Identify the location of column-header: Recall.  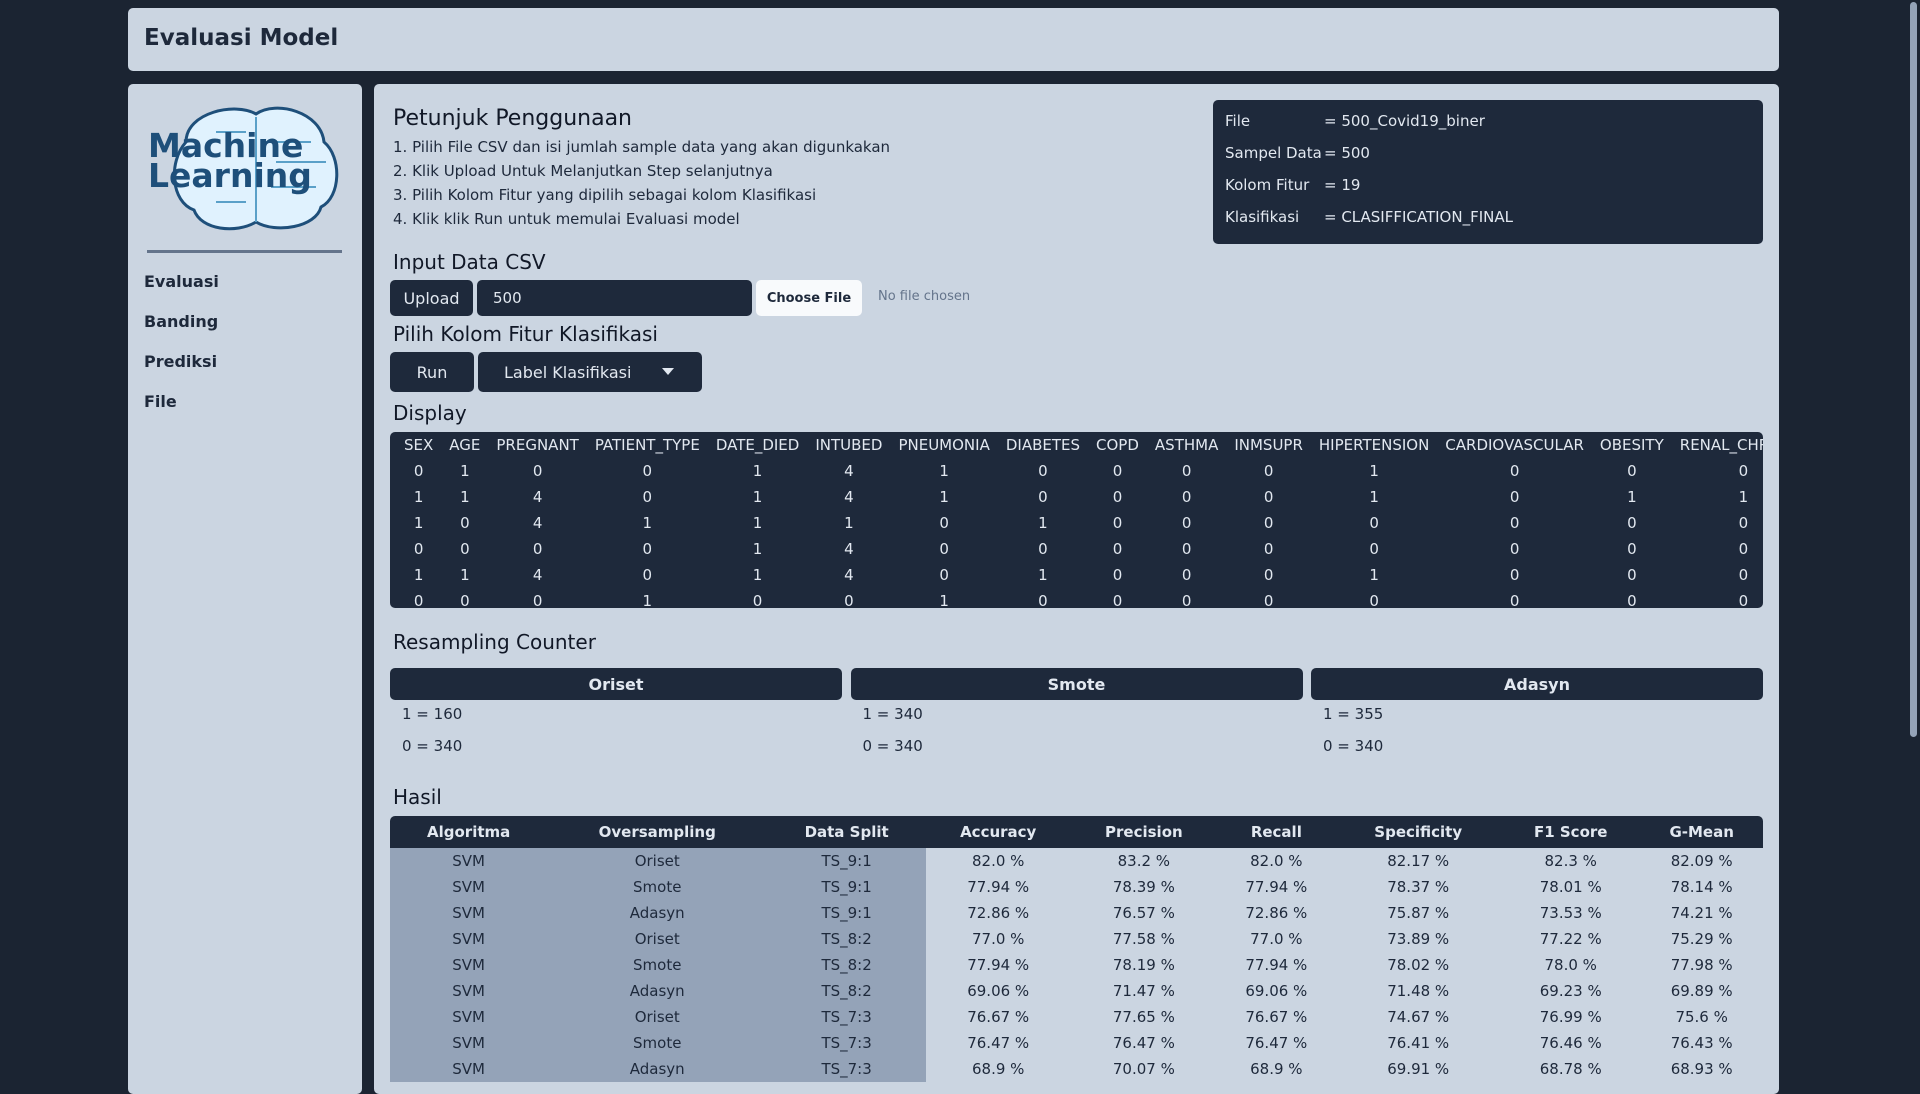
(1276, 832).